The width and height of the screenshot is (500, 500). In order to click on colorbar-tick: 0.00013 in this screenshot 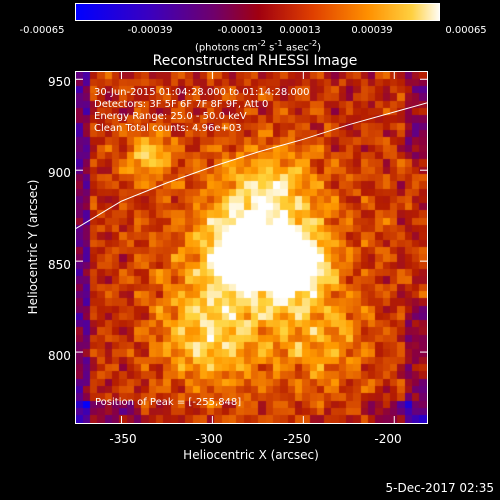, I will do `click(300, 30)`.